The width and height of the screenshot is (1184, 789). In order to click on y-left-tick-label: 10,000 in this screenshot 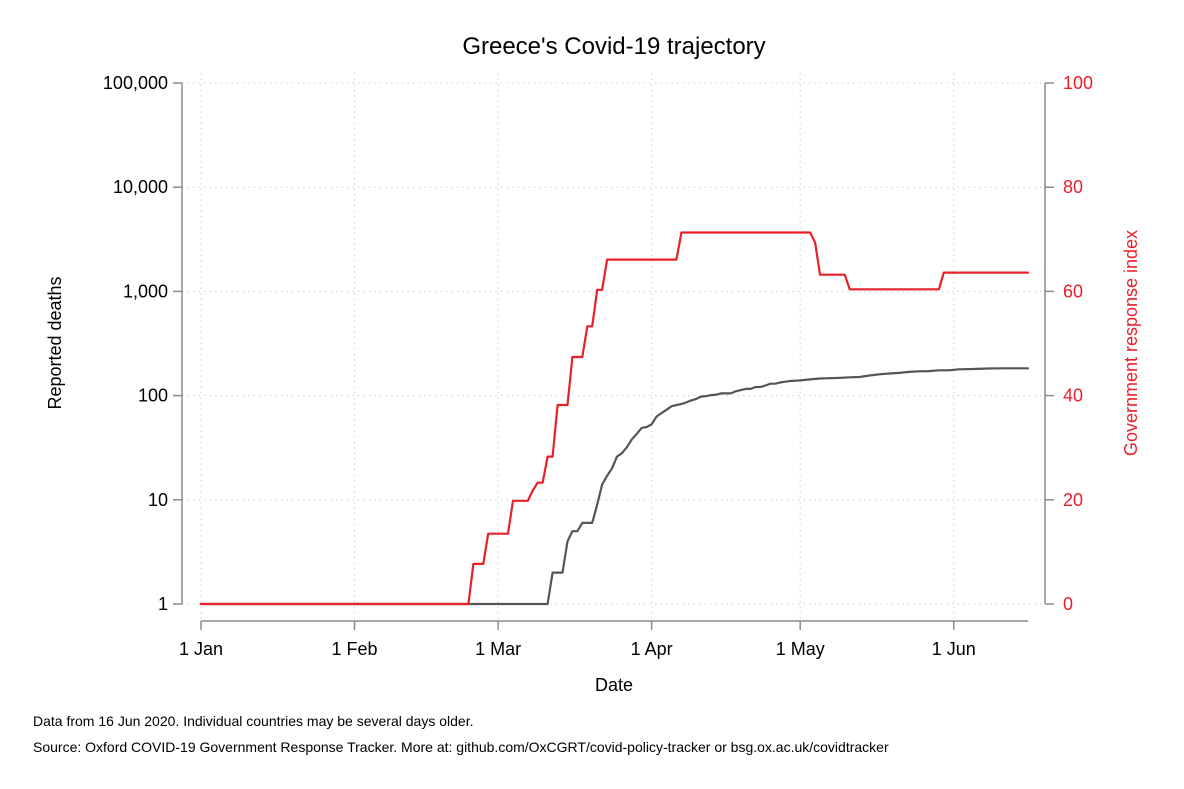, I will do `click(140, 187)`.